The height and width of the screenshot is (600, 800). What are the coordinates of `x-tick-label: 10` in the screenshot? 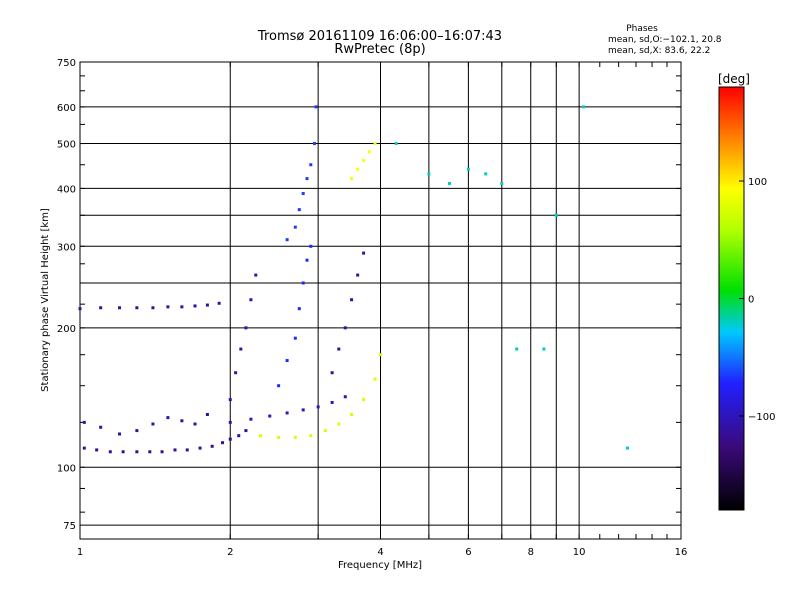 It's located at (579, 552).